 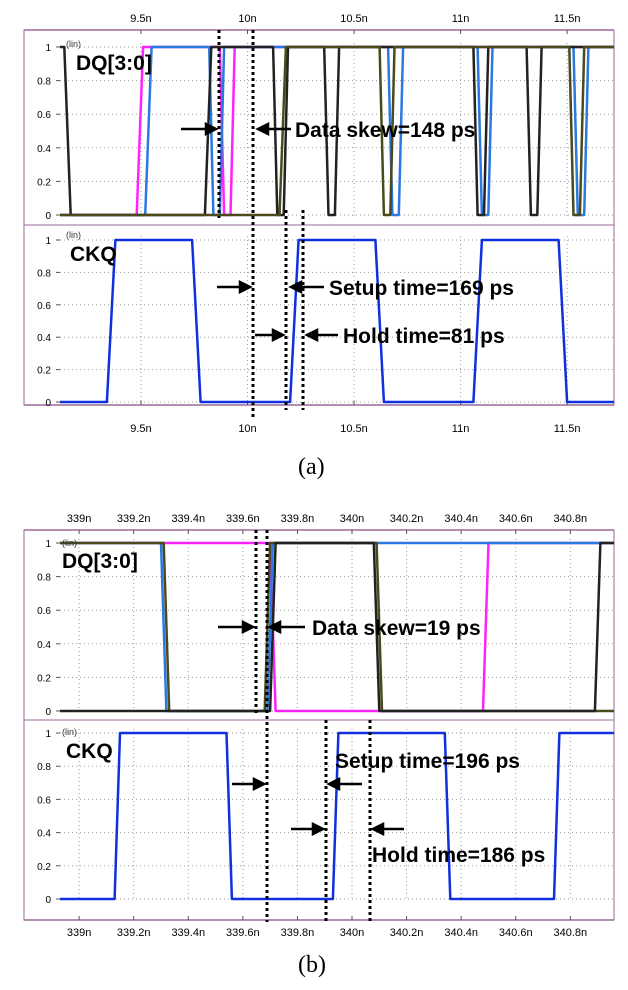 What do you see at coordinates (333, 784) in the screenshot?
I see `panel-b-arrowhead-setup-right` at bounding box center [333, 784].